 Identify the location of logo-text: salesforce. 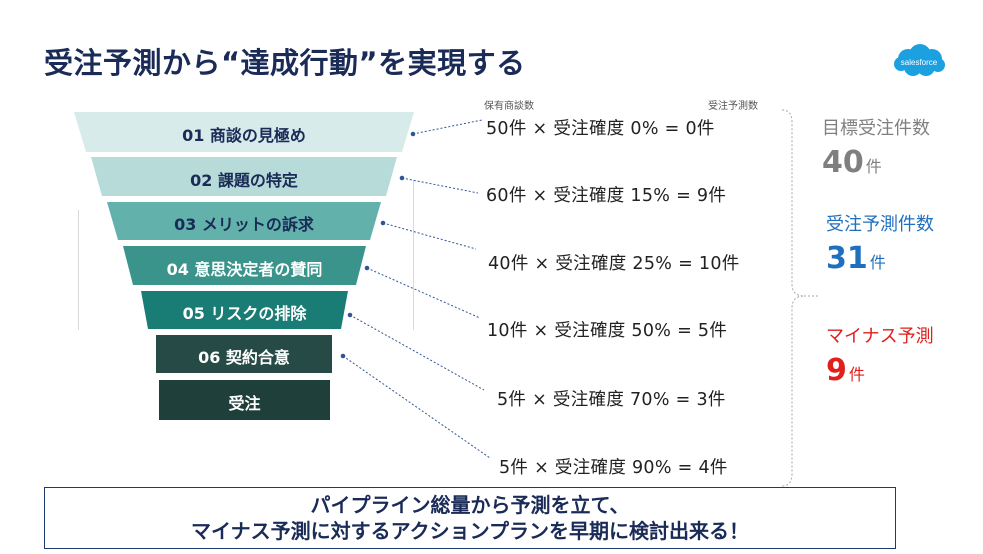
(919, 62).